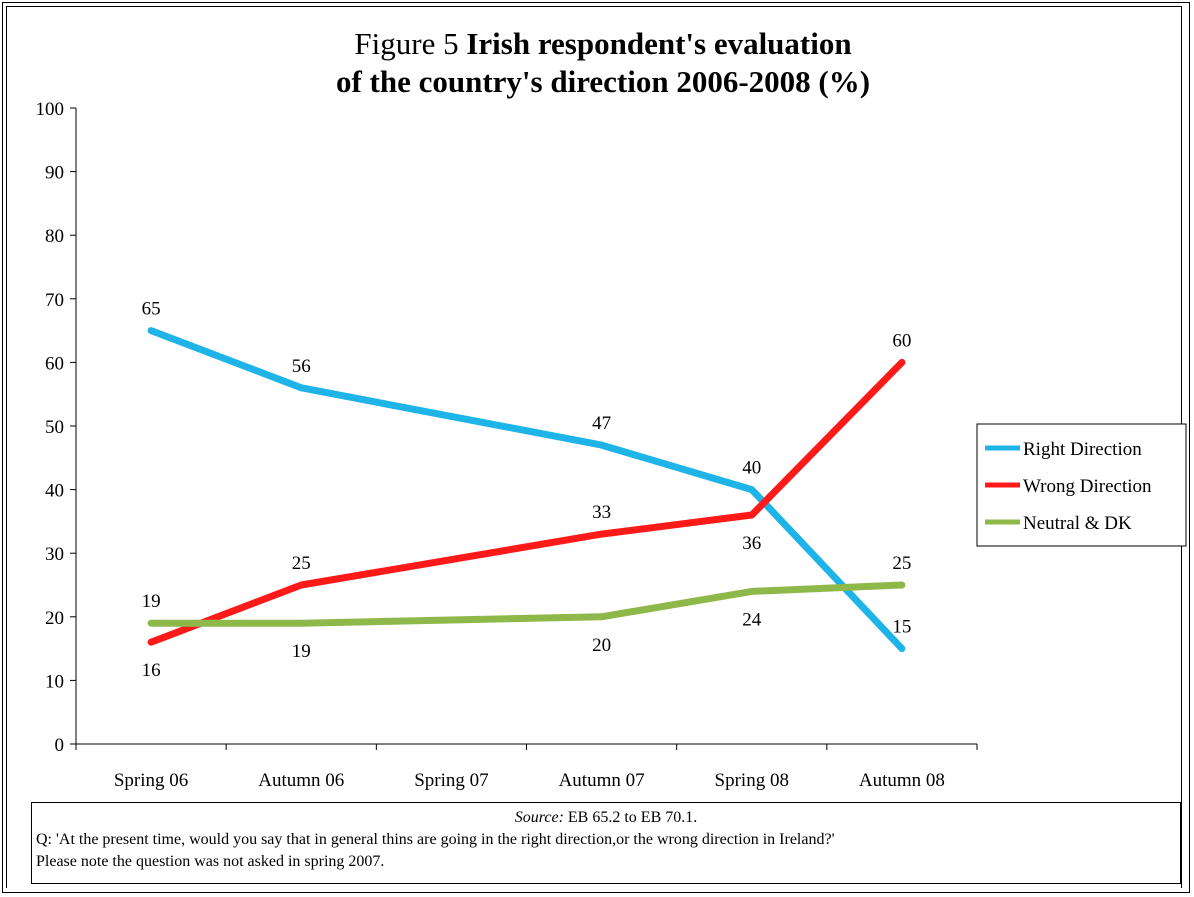 The image size is (1194, 897). What do you see at coordinates (752, 619) in the screenshot?
I see `data-label: 24` at bounding box center [752, 619].